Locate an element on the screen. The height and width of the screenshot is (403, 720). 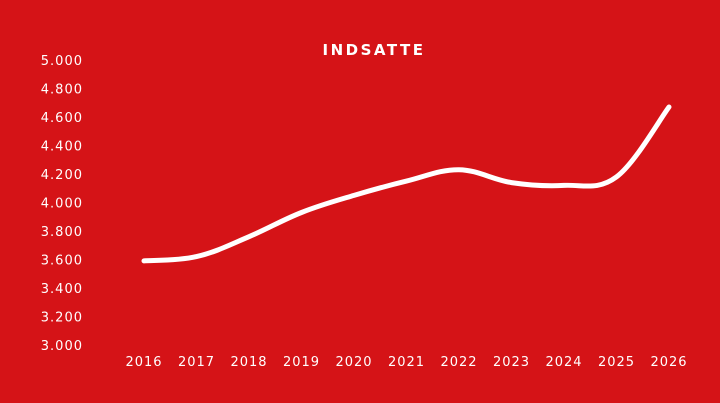
x-tick-label: 2022 is located at coordinates (458, 362).